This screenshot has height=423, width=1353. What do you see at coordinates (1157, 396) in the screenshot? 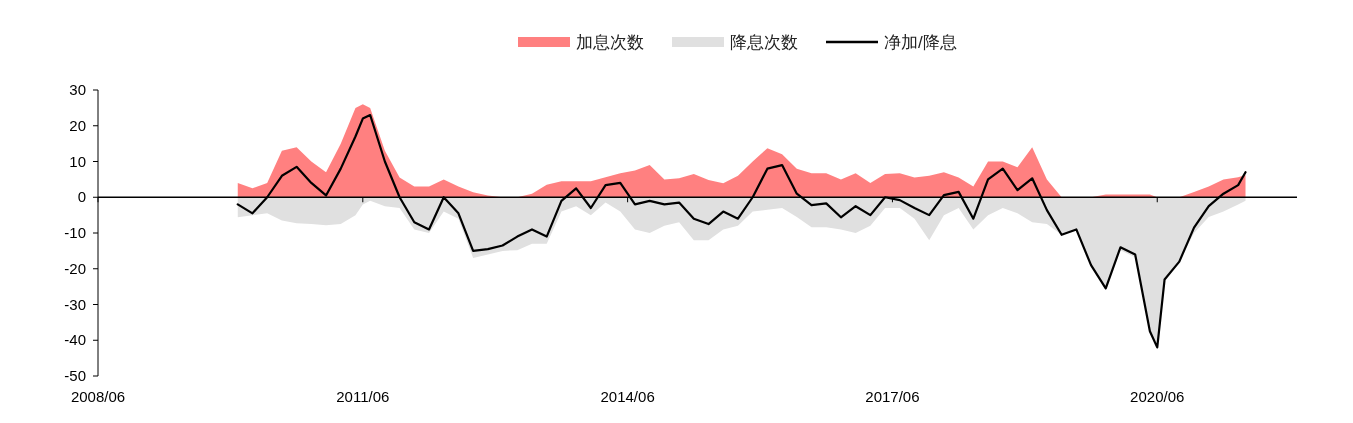
I see `x-tick-label: 2020/06` at bounding box center [1157, 396].